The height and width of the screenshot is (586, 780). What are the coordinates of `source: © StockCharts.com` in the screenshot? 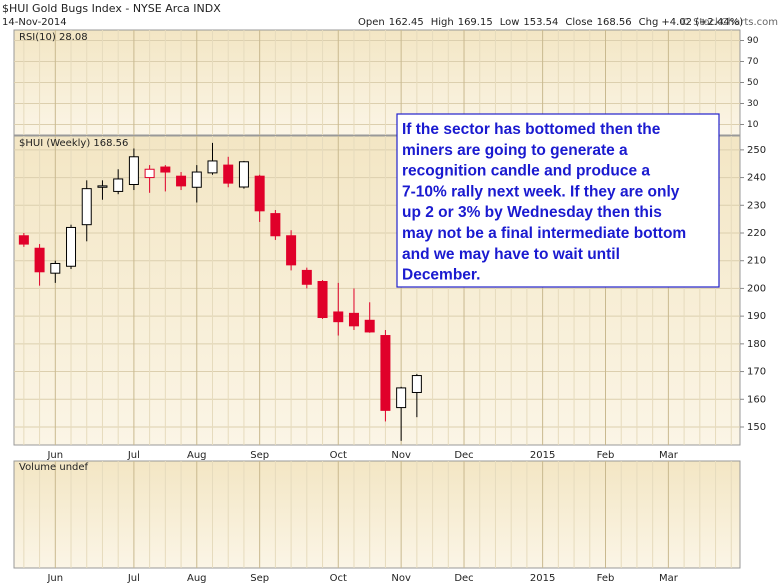 It's located at (729, 22).